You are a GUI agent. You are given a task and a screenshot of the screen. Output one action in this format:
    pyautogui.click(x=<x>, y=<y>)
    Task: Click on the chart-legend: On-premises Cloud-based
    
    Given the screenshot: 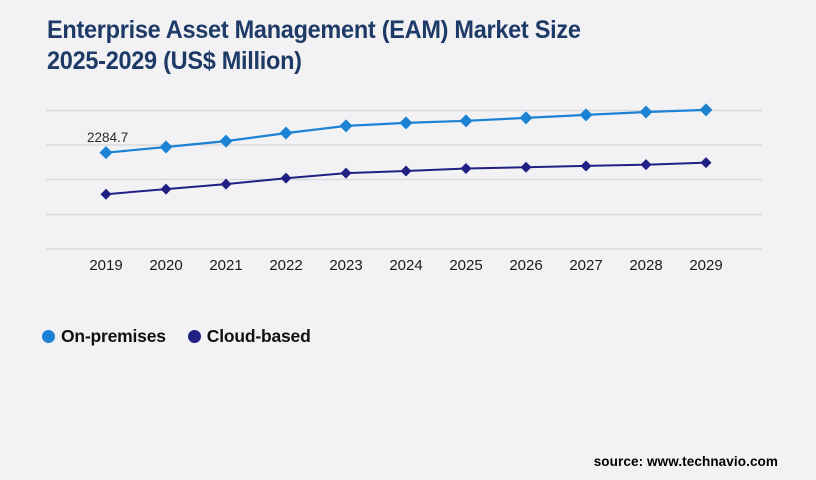 What is the action you would take?
    pyautogui.click(x=176, y=336)
    